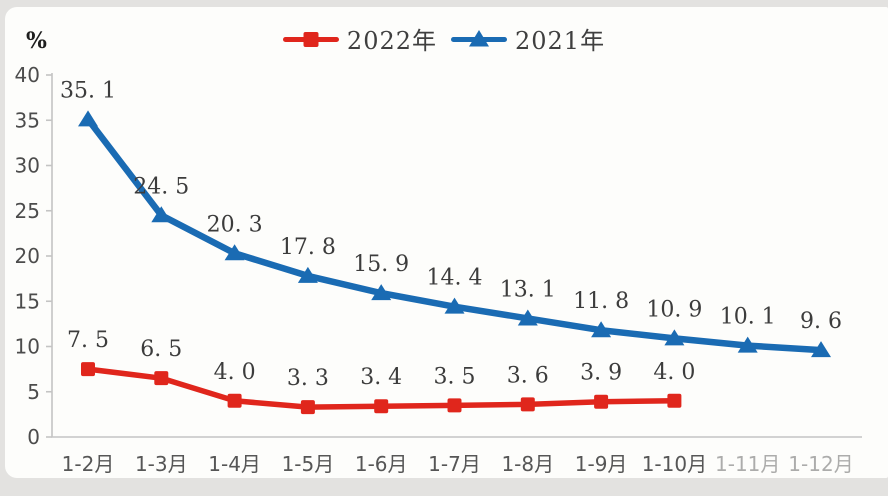 This screenshot has height=496, width=888. Describe the element at coordinates (235, 224) in the screenshot. I see `data-point-label: 20. 3` at that location.